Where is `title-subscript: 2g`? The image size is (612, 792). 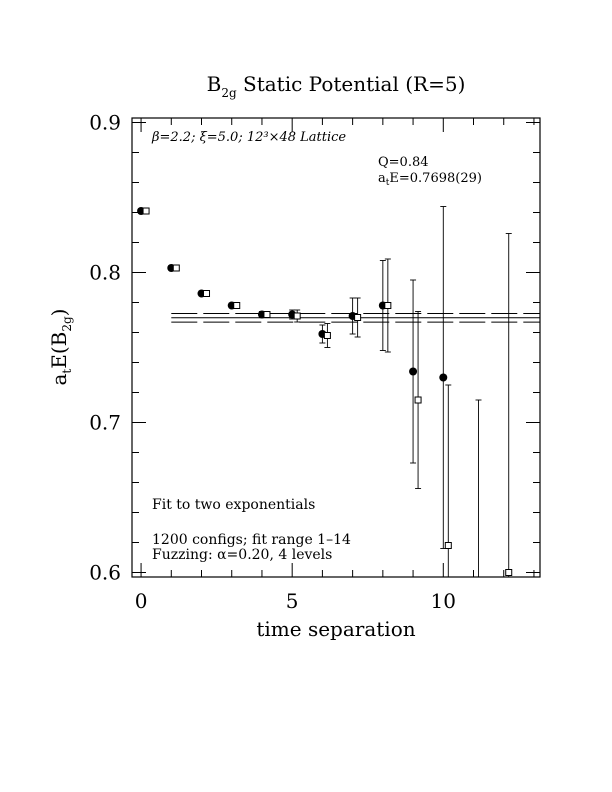 title-subscript: 2g is located at coordinates (229, 93).